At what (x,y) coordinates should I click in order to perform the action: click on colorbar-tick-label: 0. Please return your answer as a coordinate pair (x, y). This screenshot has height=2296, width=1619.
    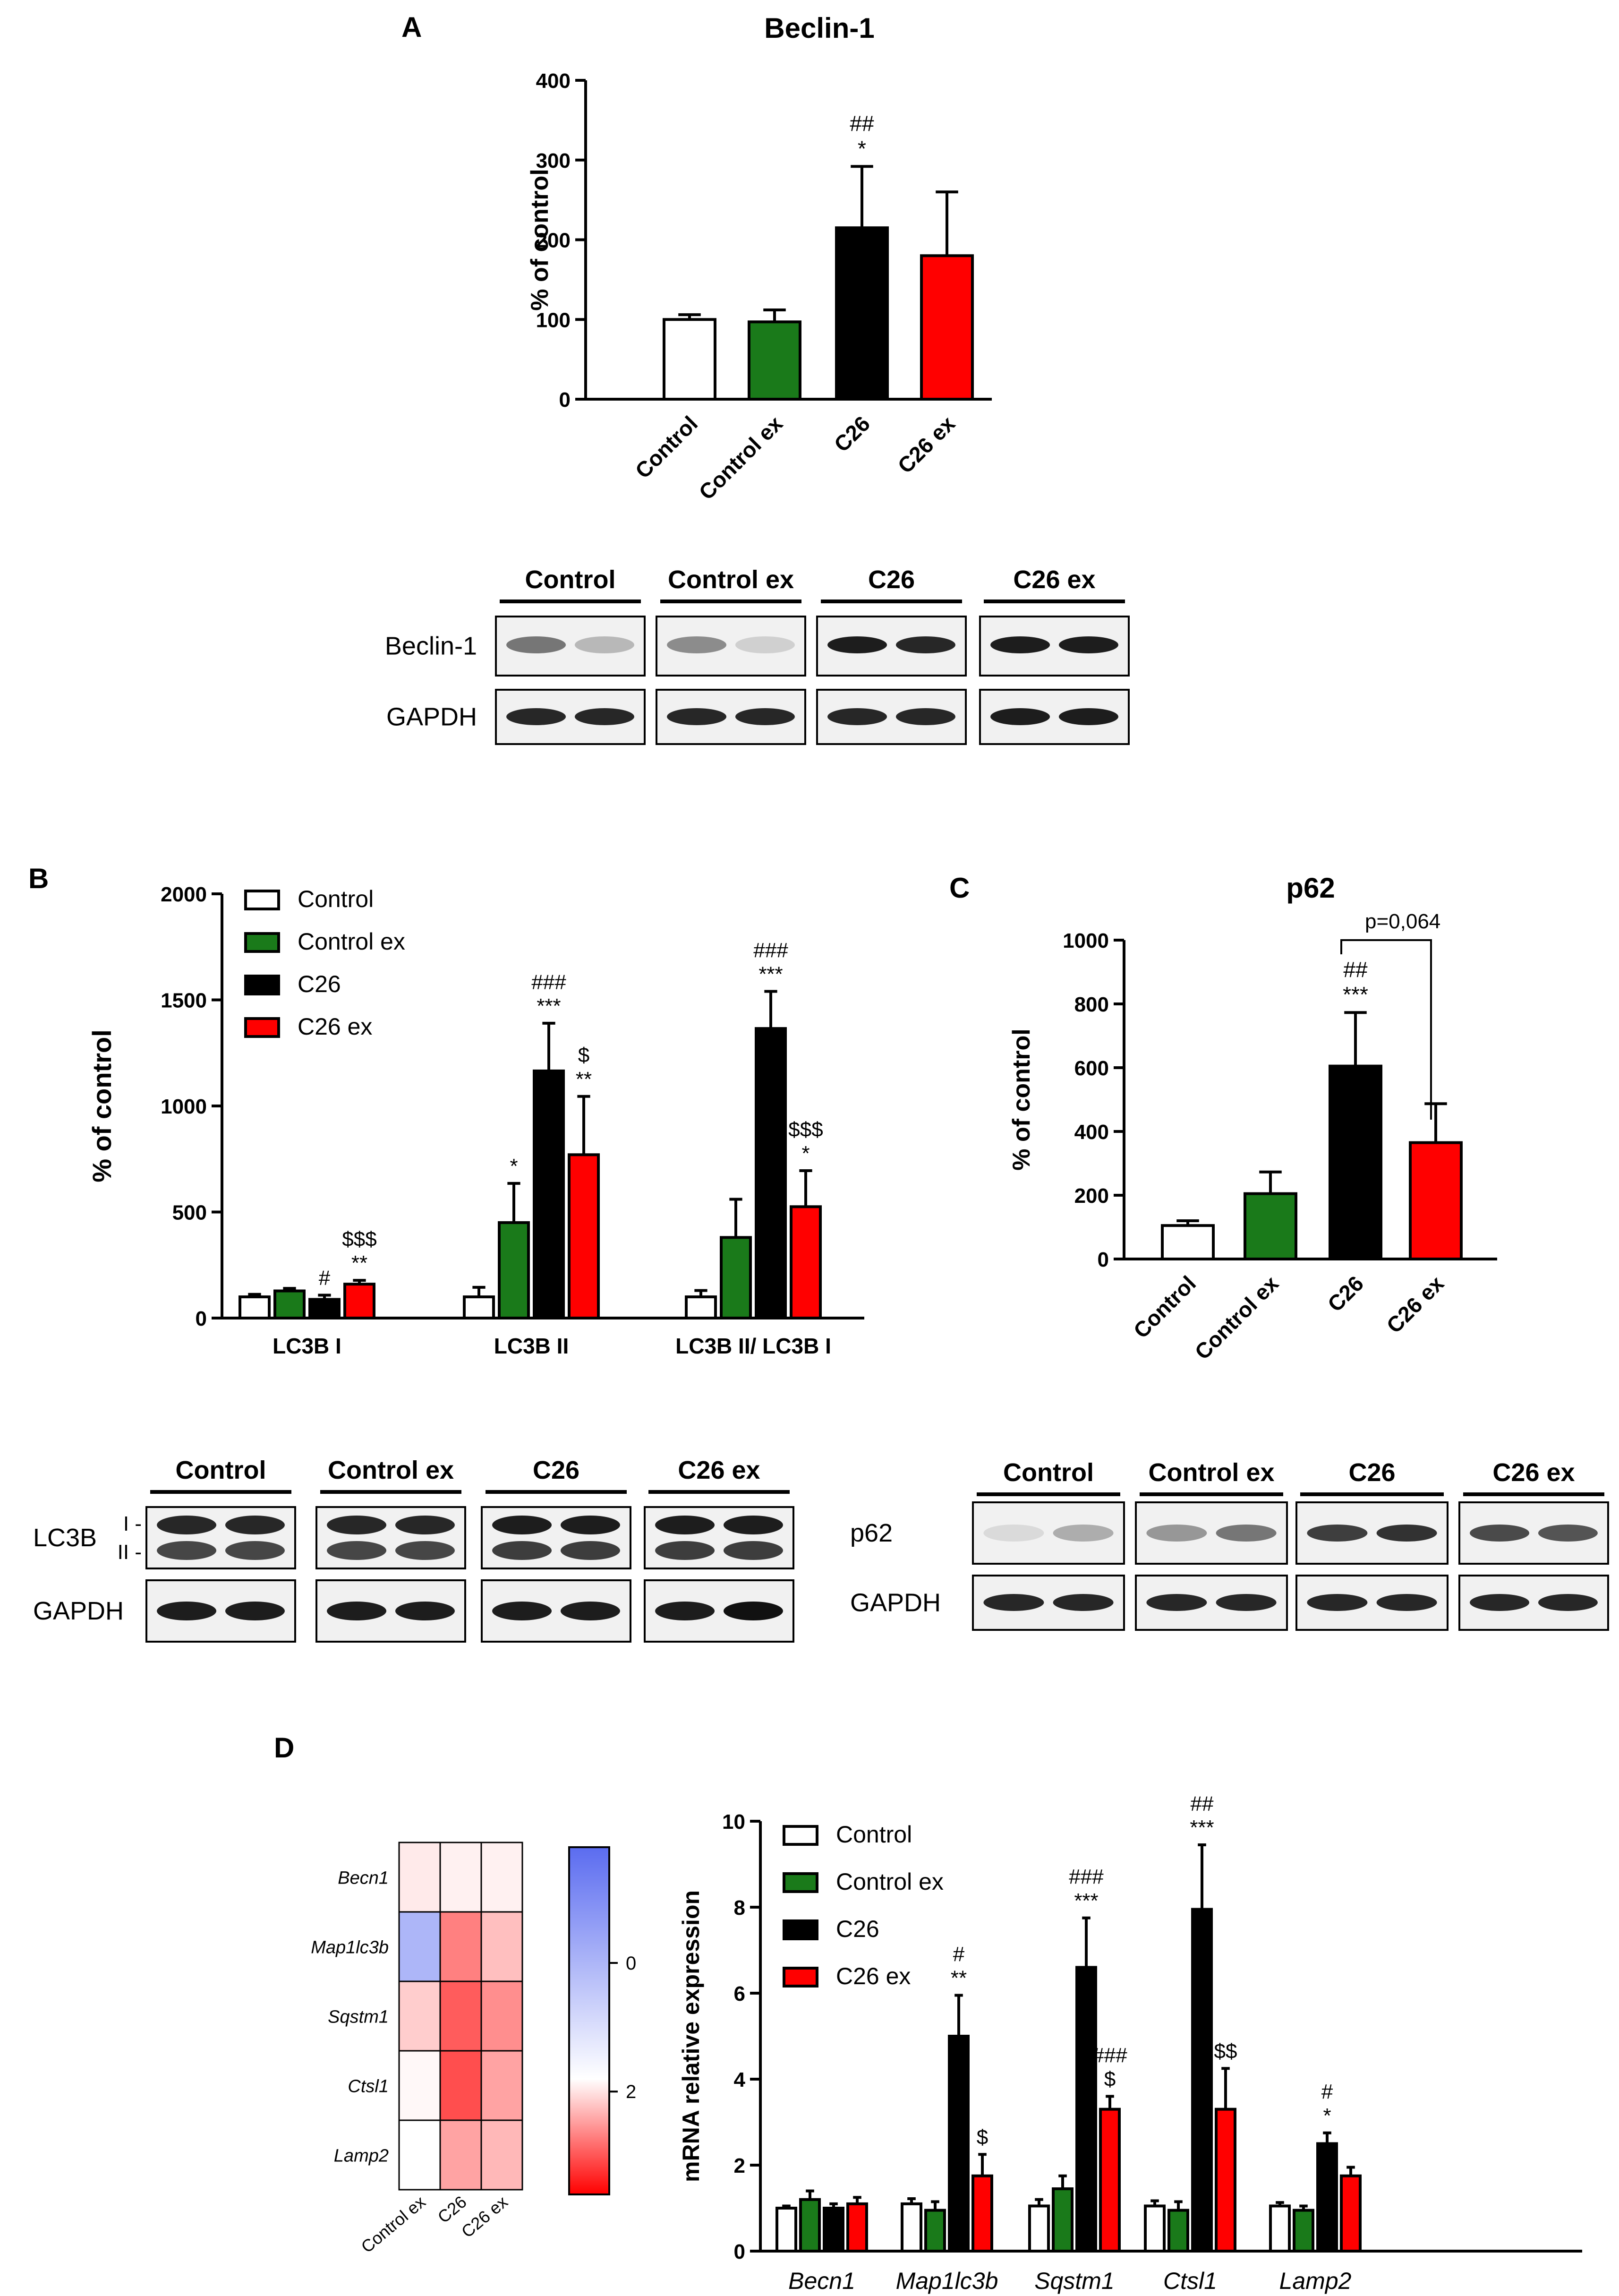
    Looking at the image, I should click on (631, 1964).